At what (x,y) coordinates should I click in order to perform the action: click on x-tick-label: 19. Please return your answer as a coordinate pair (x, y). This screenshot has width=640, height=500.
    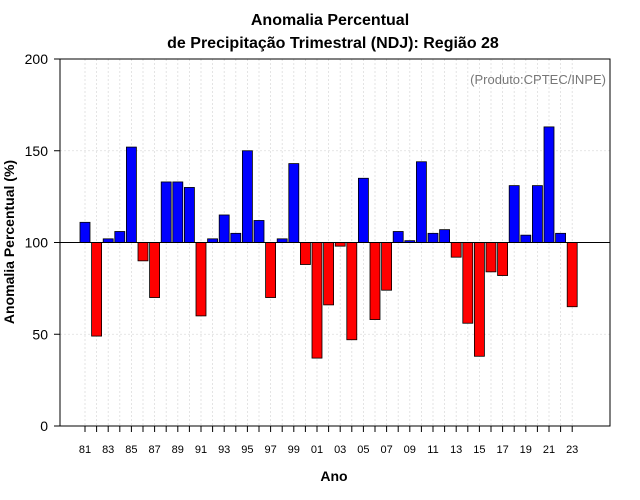
    Looking at the image, I should click on (526, 450).